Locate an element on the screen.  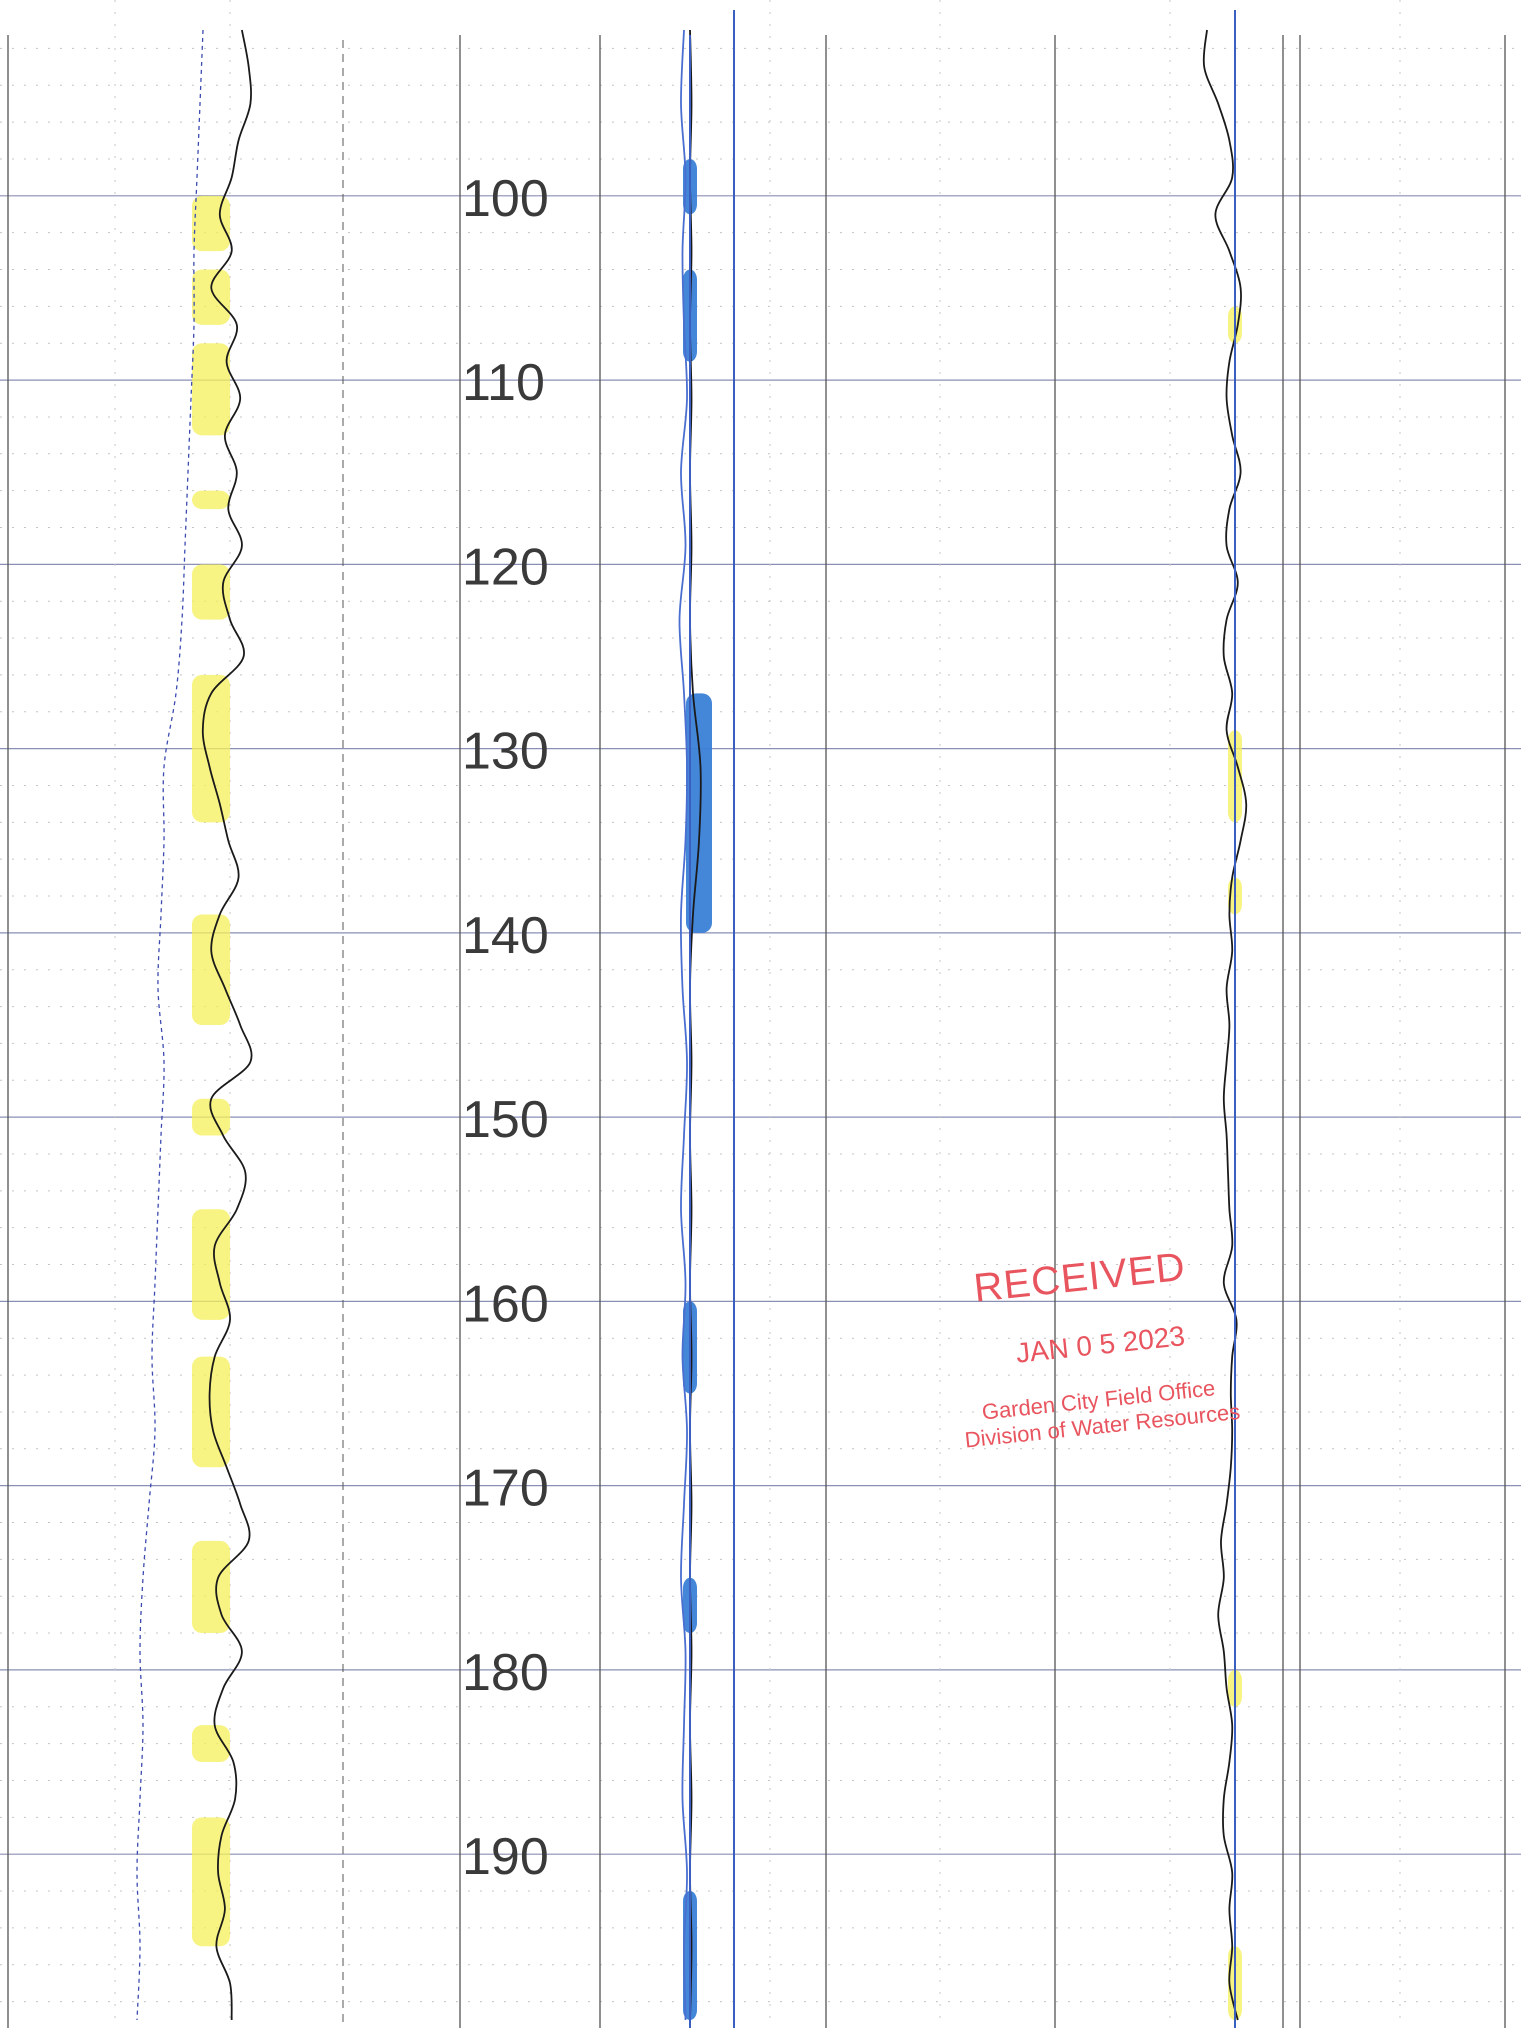
depth-label: 190 is located at coordinates (505, 1857).